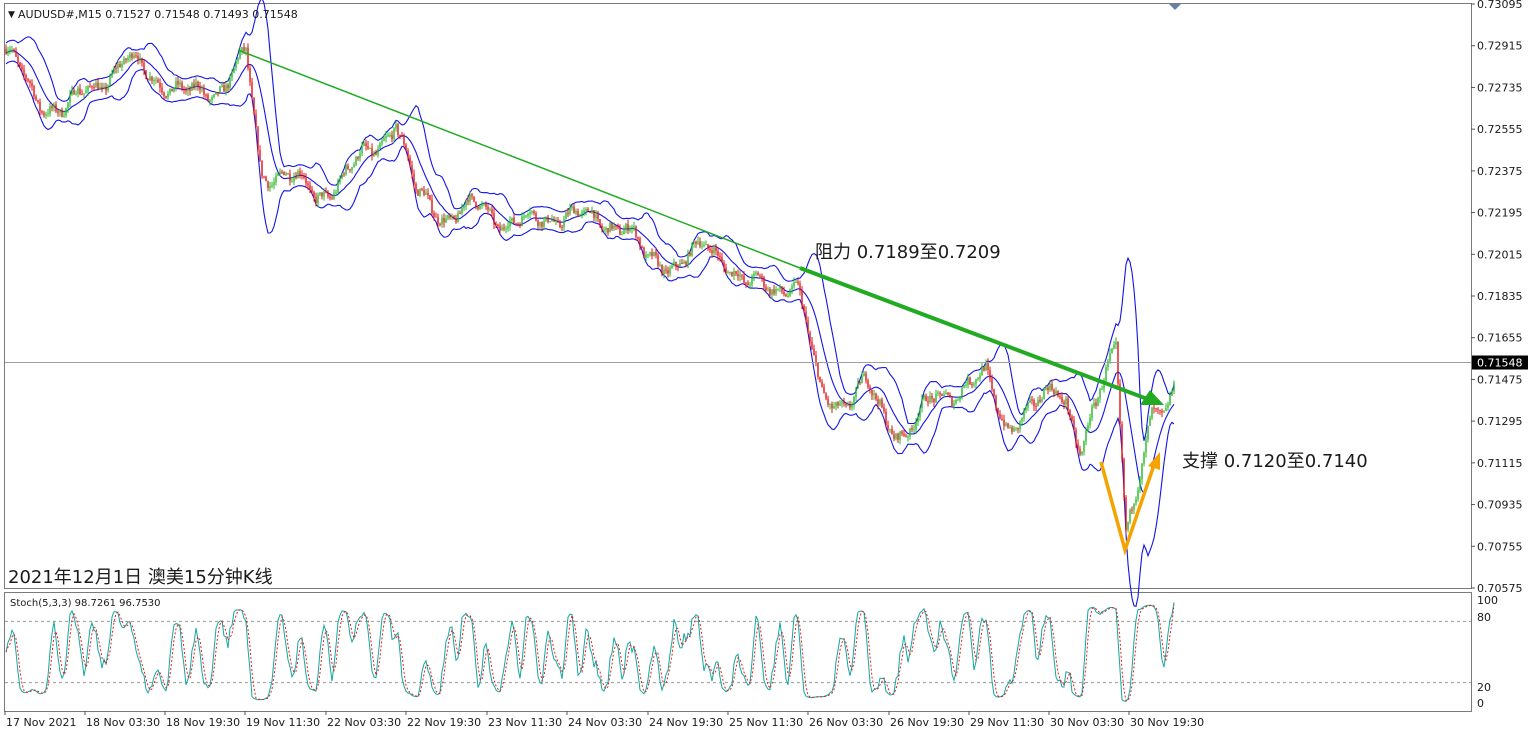 This screenshot has width=1530, height=744. What do you see at coordinates (1500, 87) in the screenshot?
I see `price-tick-label: 0.72735` at bounding box center [1500, 87].